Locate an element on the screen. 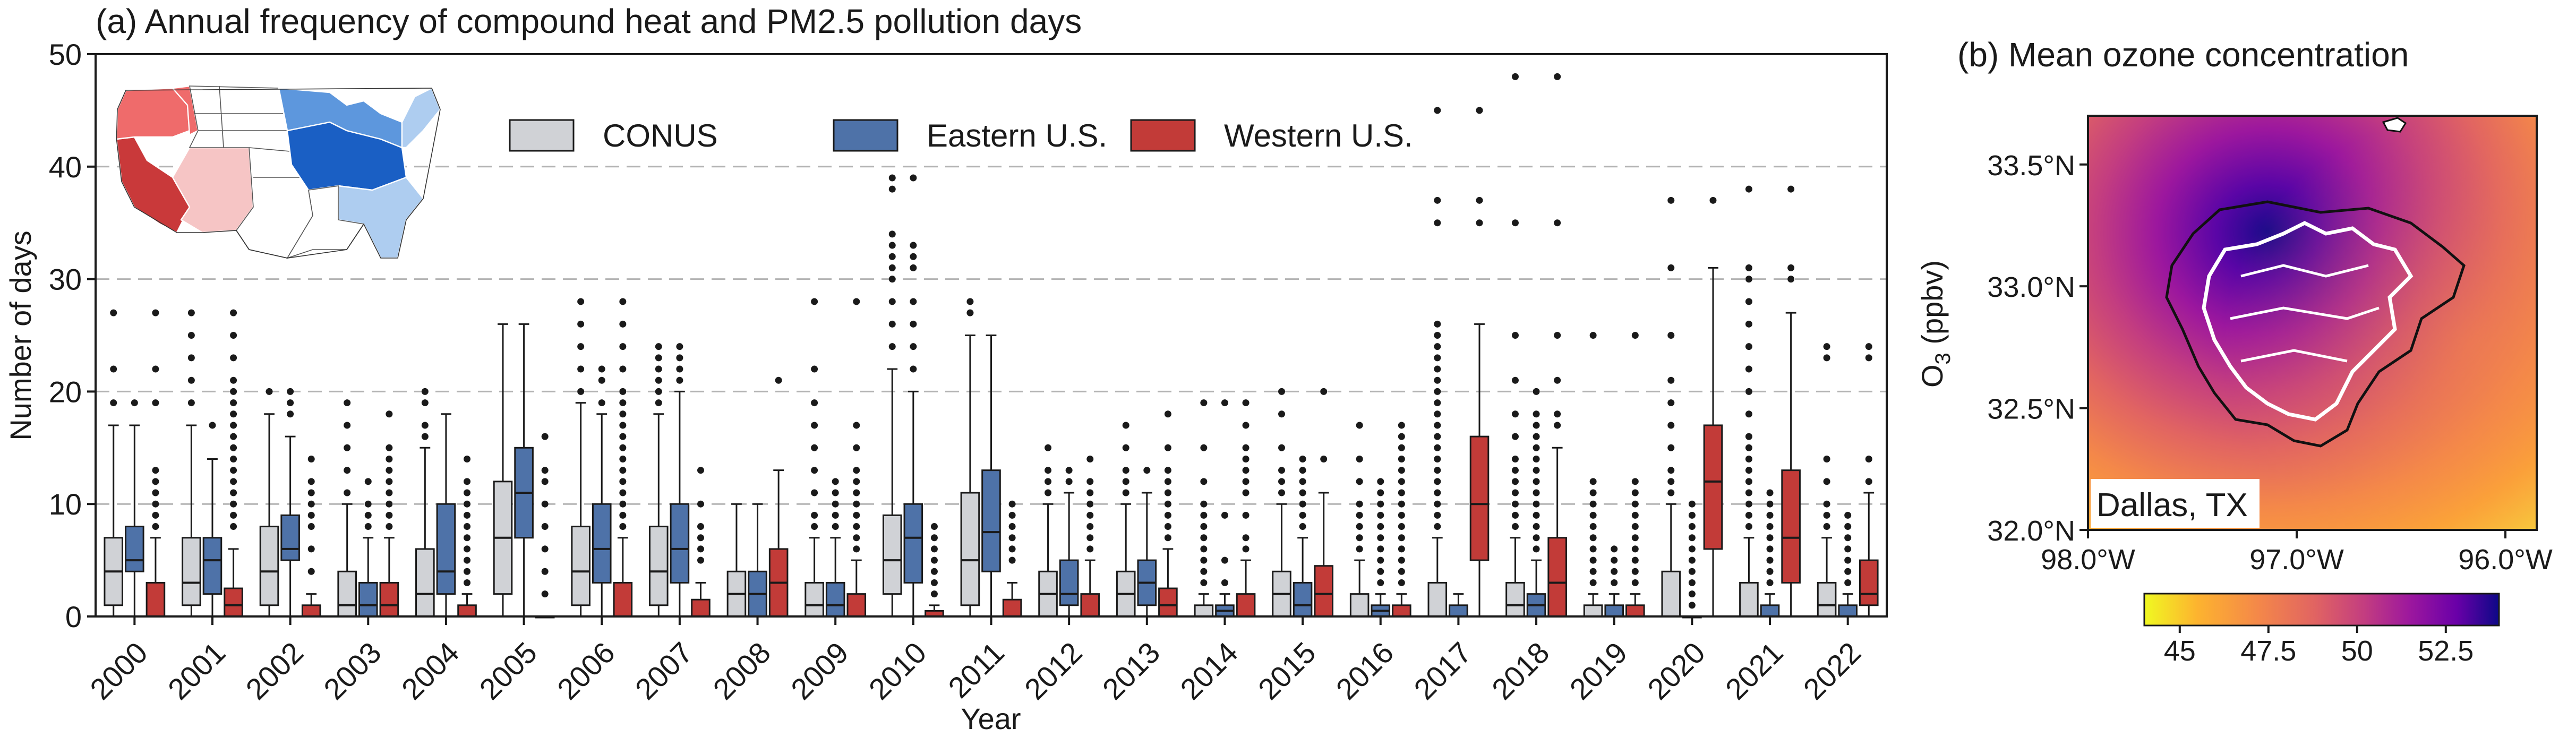  x-tick-label: 2015 is located at coordinates (1287, 671).